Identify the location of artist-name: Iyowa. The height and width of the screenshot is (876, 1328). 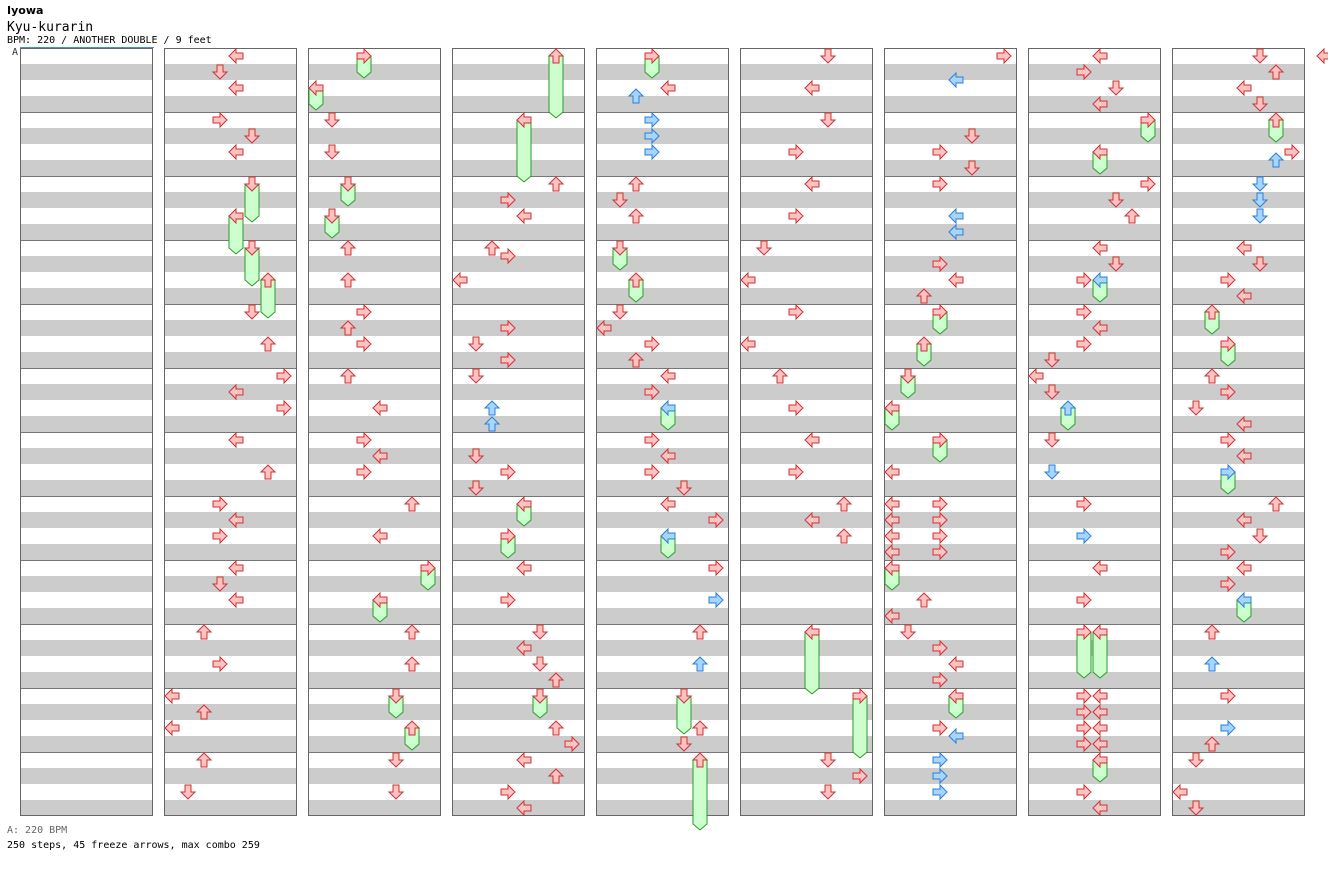
(25, 10).